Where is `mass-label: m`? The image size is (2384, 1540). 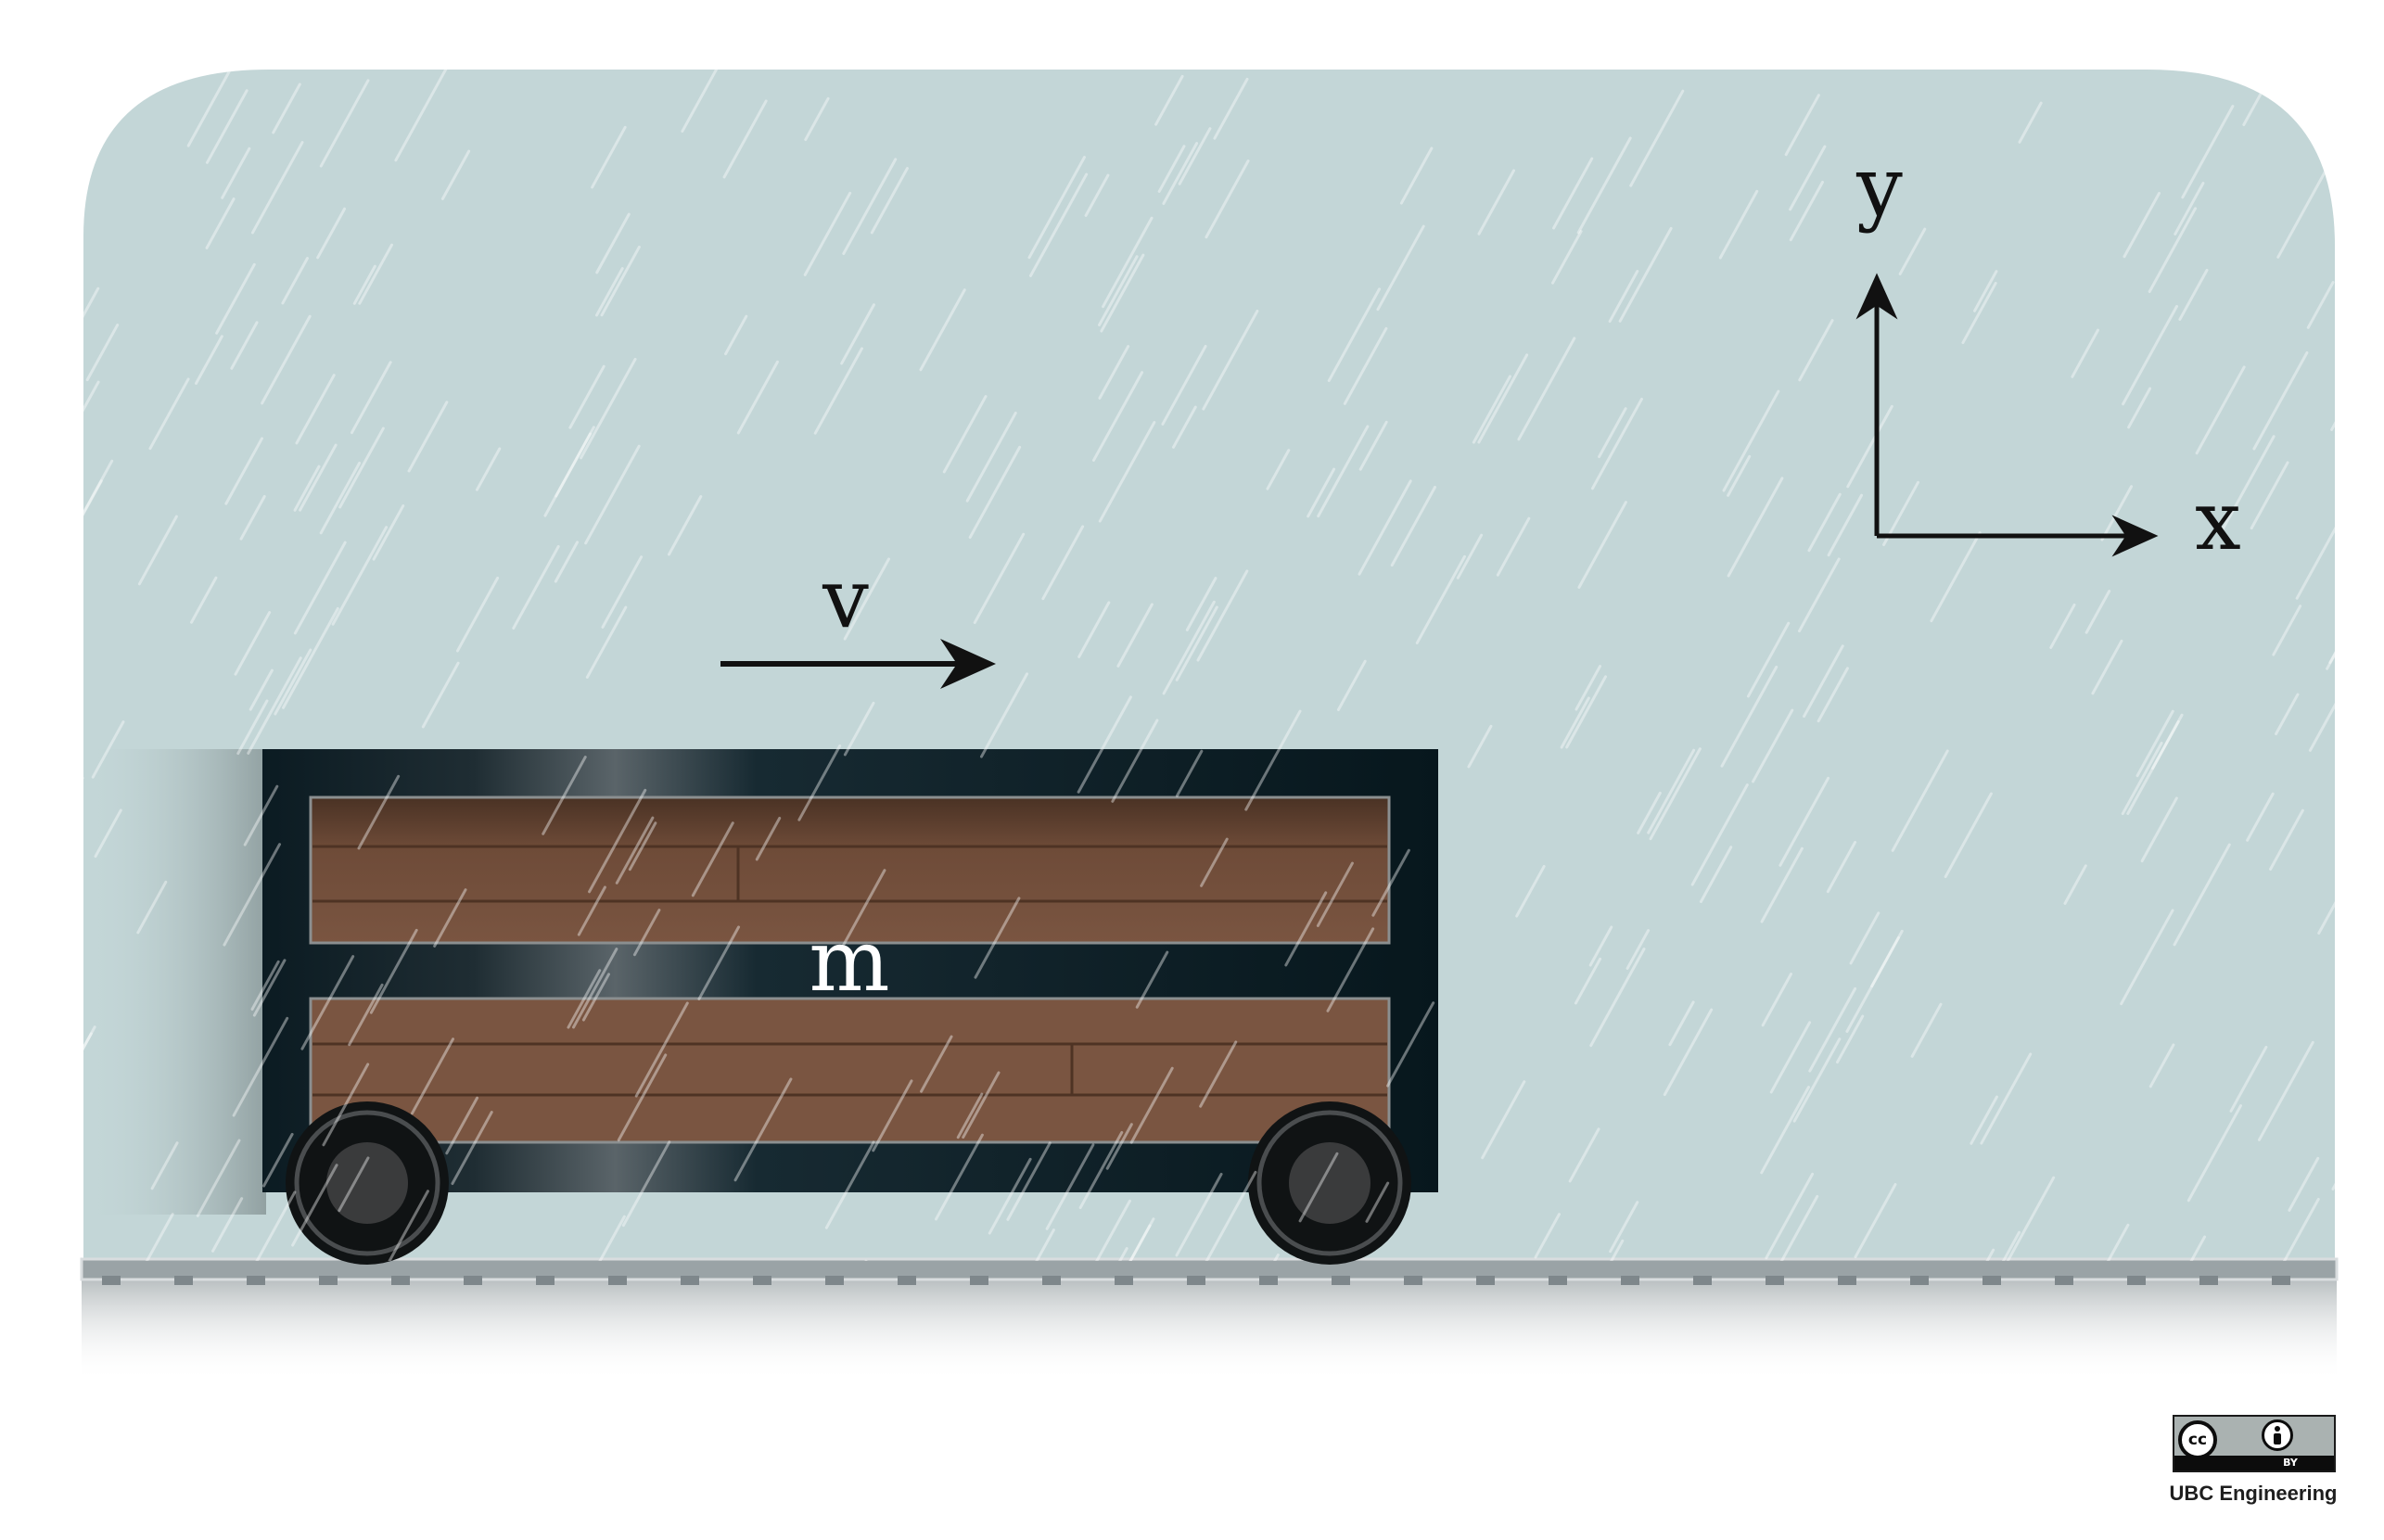 mass-label: m is located at coordinates (849, 961).